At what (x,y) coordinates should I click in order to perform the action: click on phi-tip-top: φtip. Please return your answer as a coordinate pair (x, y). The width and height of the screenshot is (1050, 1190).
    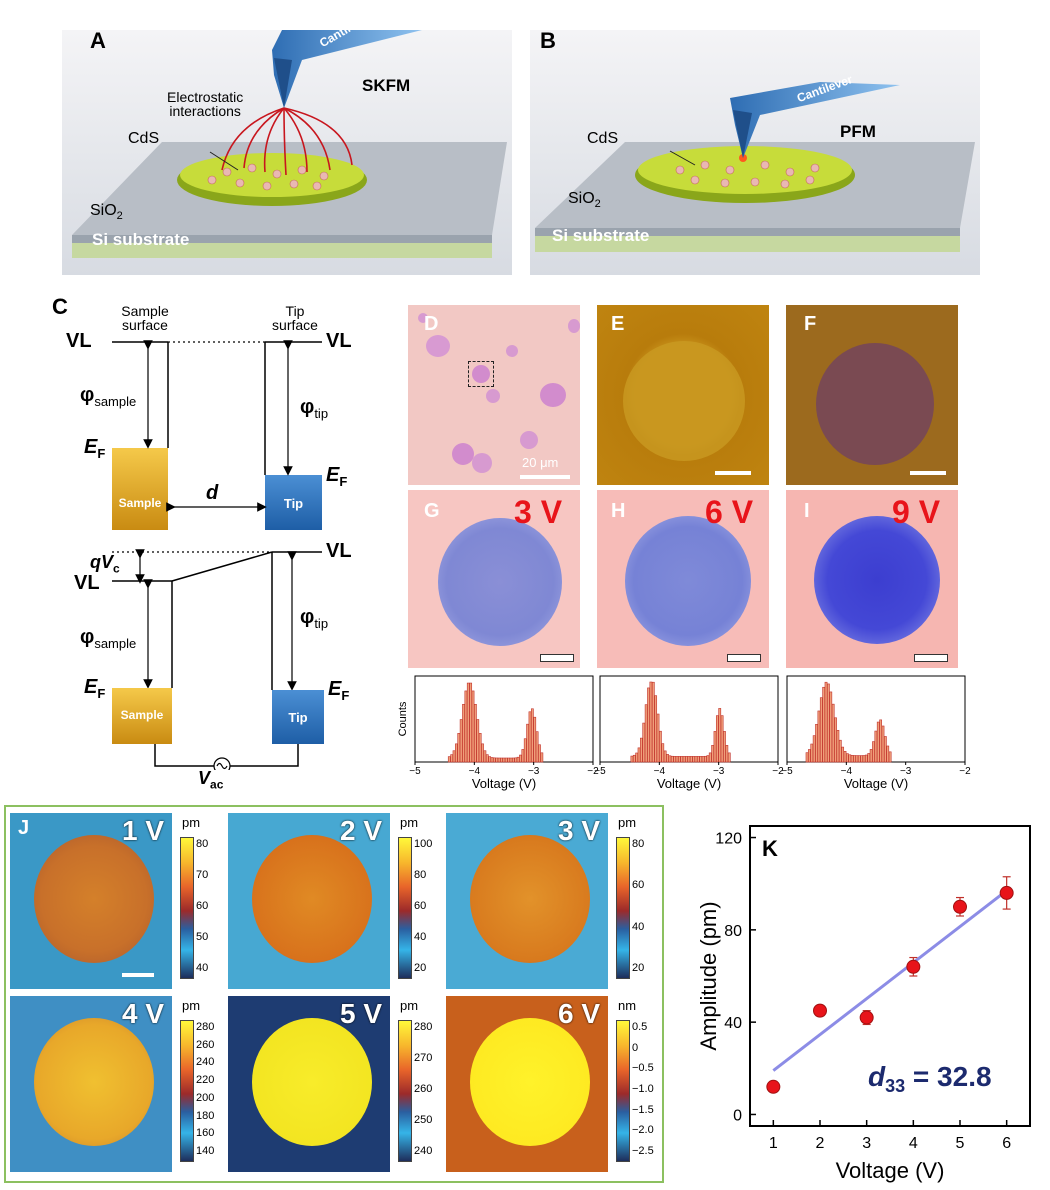
    Looking at the image, I should click on (314, 408).